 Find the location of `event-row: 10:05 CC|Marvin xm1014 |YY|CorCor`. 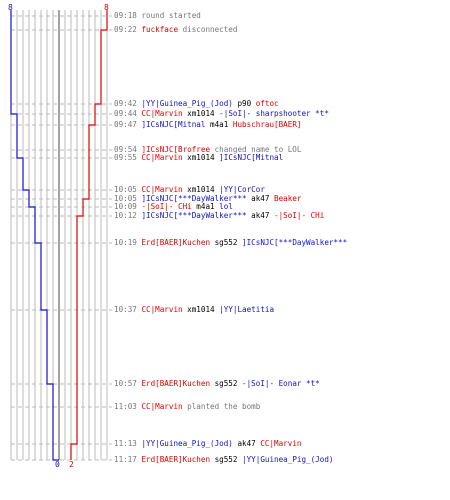

event-row: 10:05 CC|Marvin xm1014 |YY|CorCor is located at coordinates (189, 190).